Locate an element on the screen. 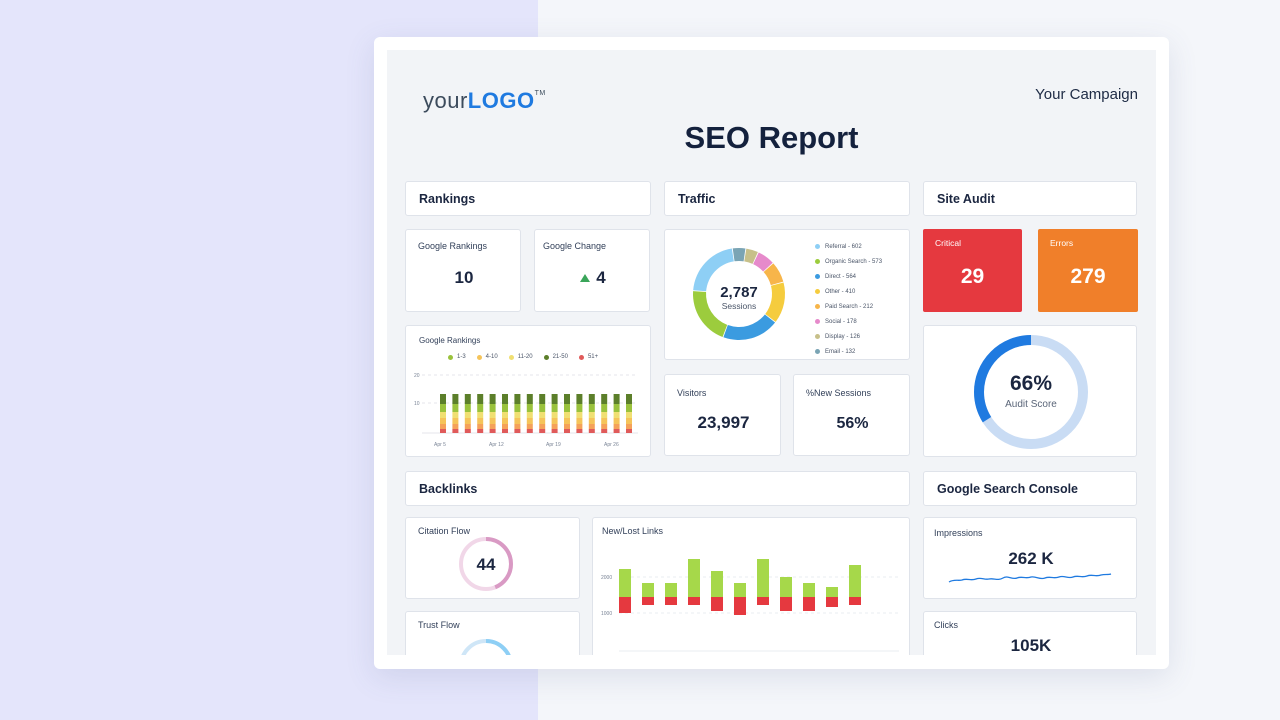 The width and height of the screenshot is (1280, 720). rankings-chart-legend: 1-3 4-10 11-20 21-50 51+ is located at coordinates (523, 357).